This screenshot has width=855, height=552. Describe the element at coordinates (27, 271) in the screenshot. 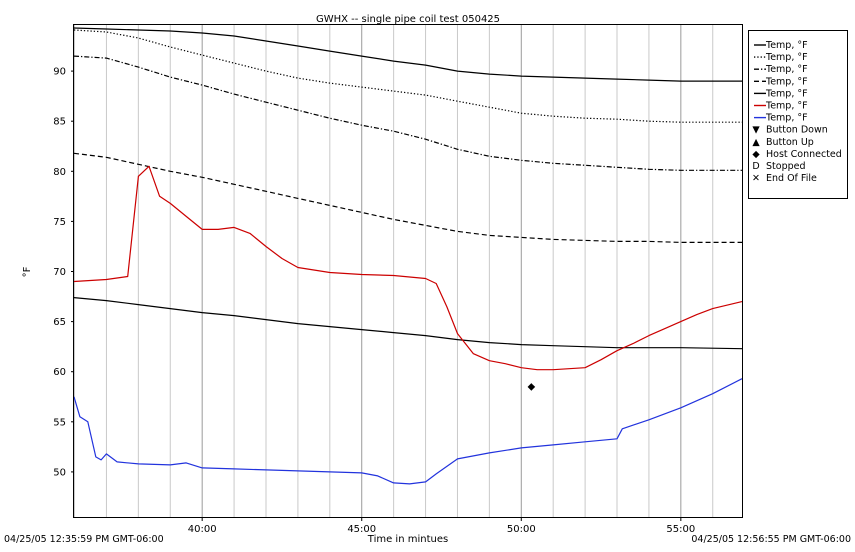

I see `y-axis-label: °F` at that location.